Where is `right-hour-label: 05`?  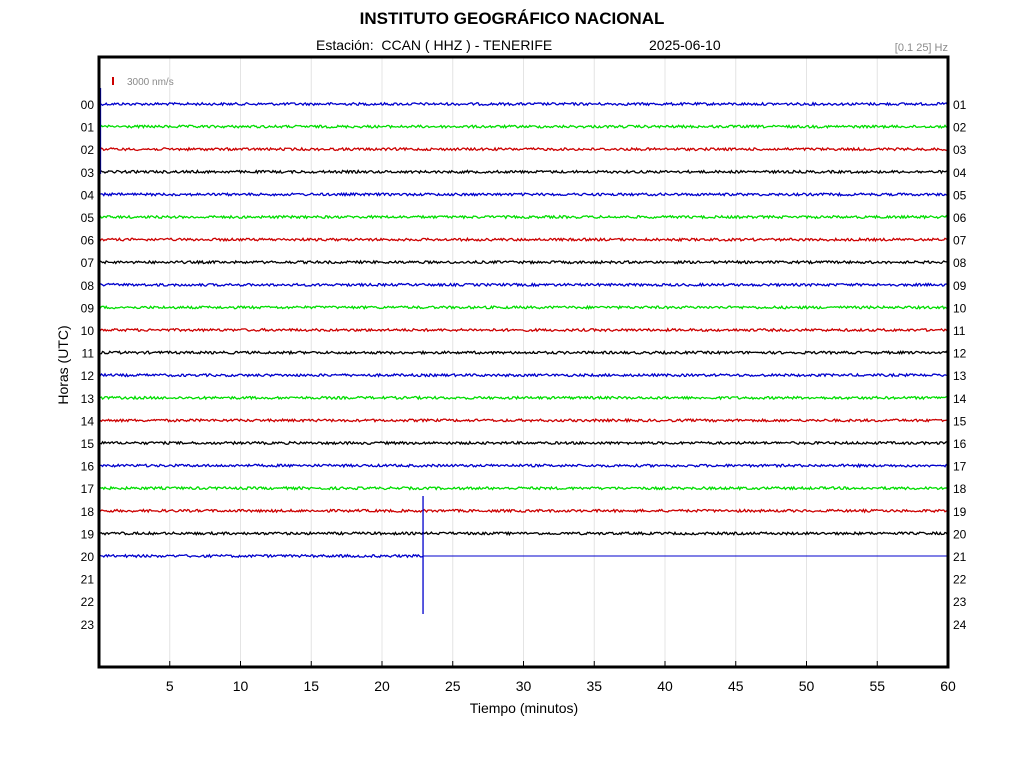 right-hour-label: 05 is located at coordinates (960, 195).